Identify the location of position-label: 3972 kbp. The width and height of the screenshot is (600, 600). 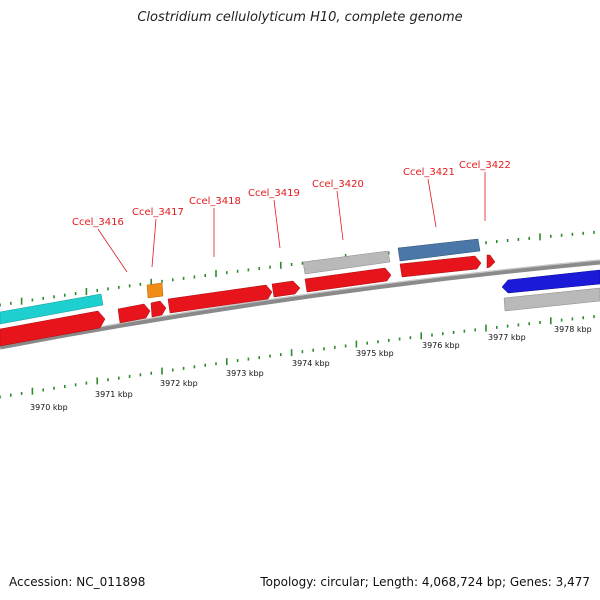
(179, 383).